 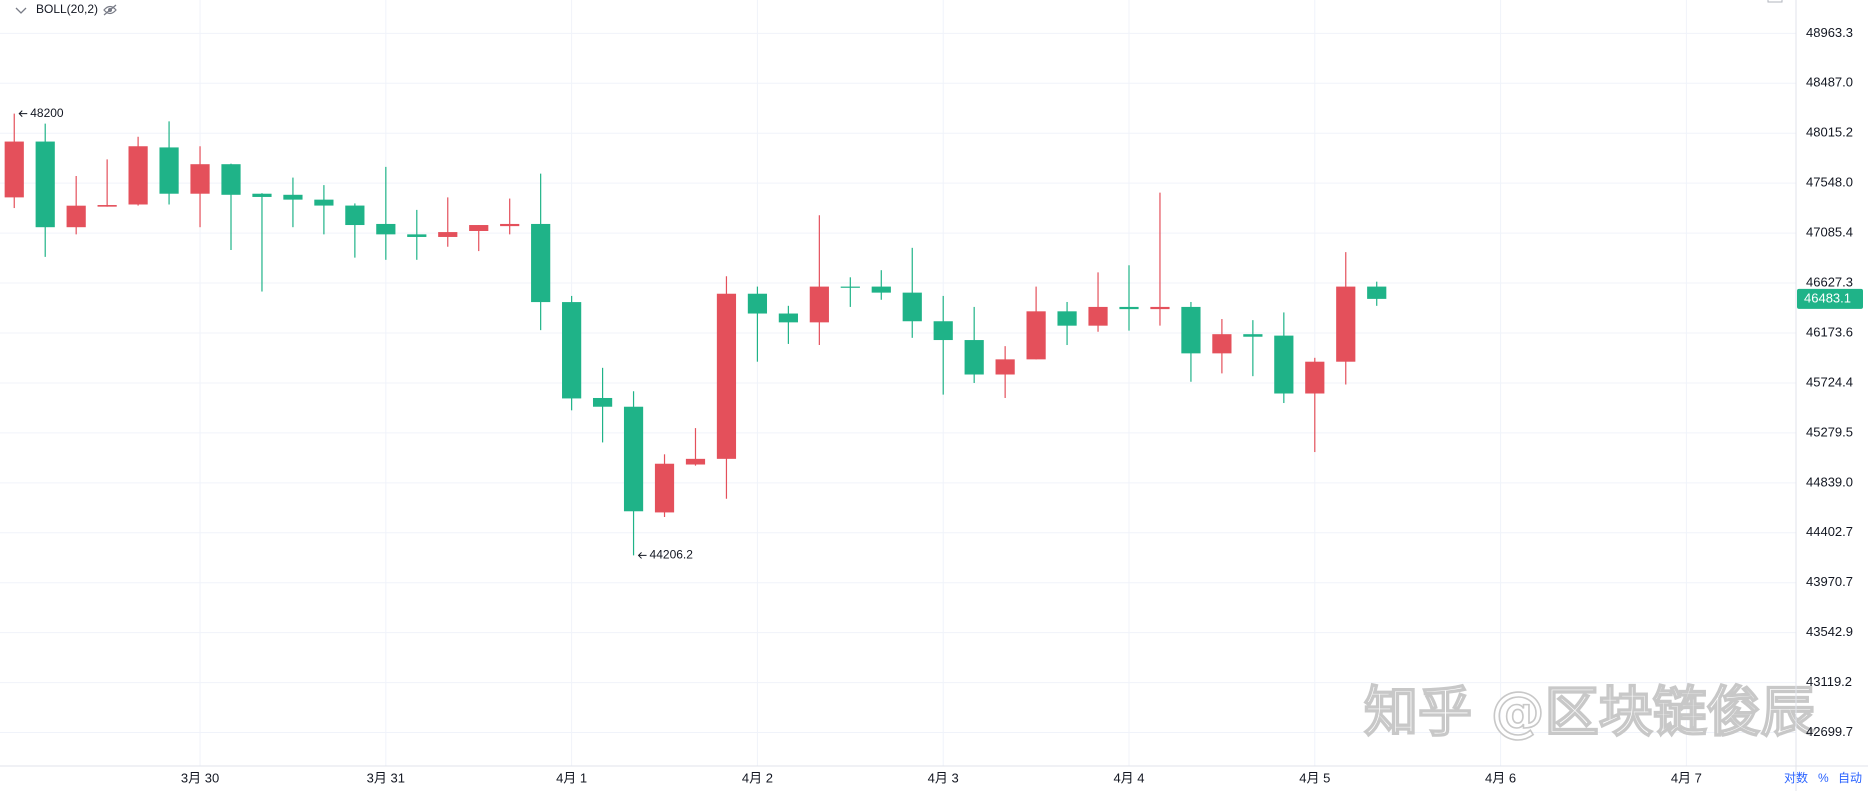 What do you see at coordinates (1829, 281) in the screenshot?
I see `y-tick-label: 46627.3` at bounding box center [1829, 281].